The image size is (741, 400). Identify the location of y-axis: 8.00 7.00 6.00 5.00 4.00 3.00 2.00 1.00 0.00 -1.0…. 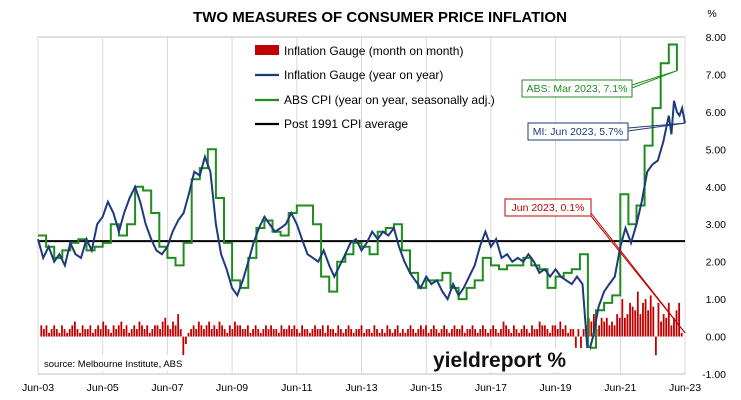
(714, 206).